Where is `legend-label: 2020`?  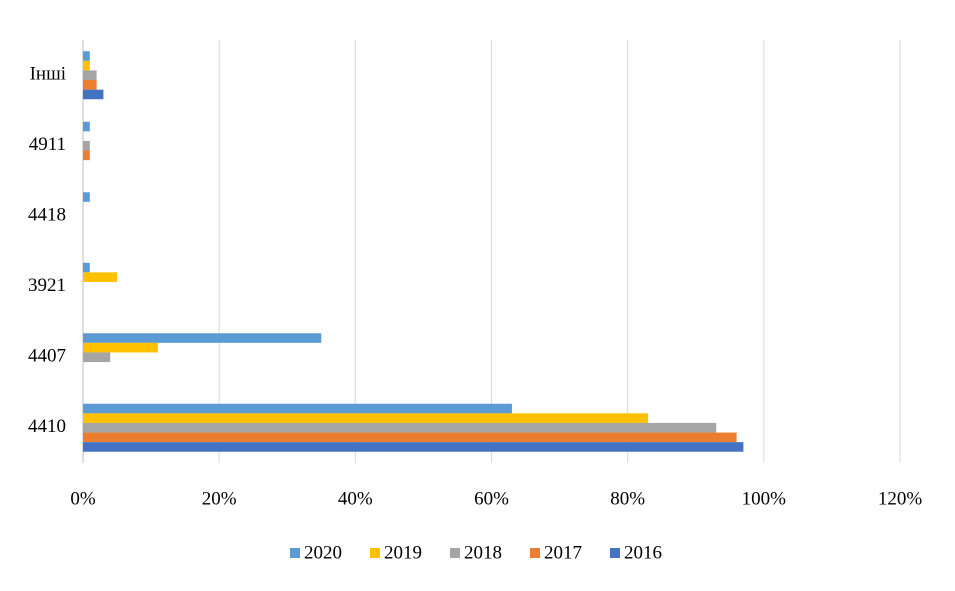 legend-label: 2020 is located at coordinates (323, 552).